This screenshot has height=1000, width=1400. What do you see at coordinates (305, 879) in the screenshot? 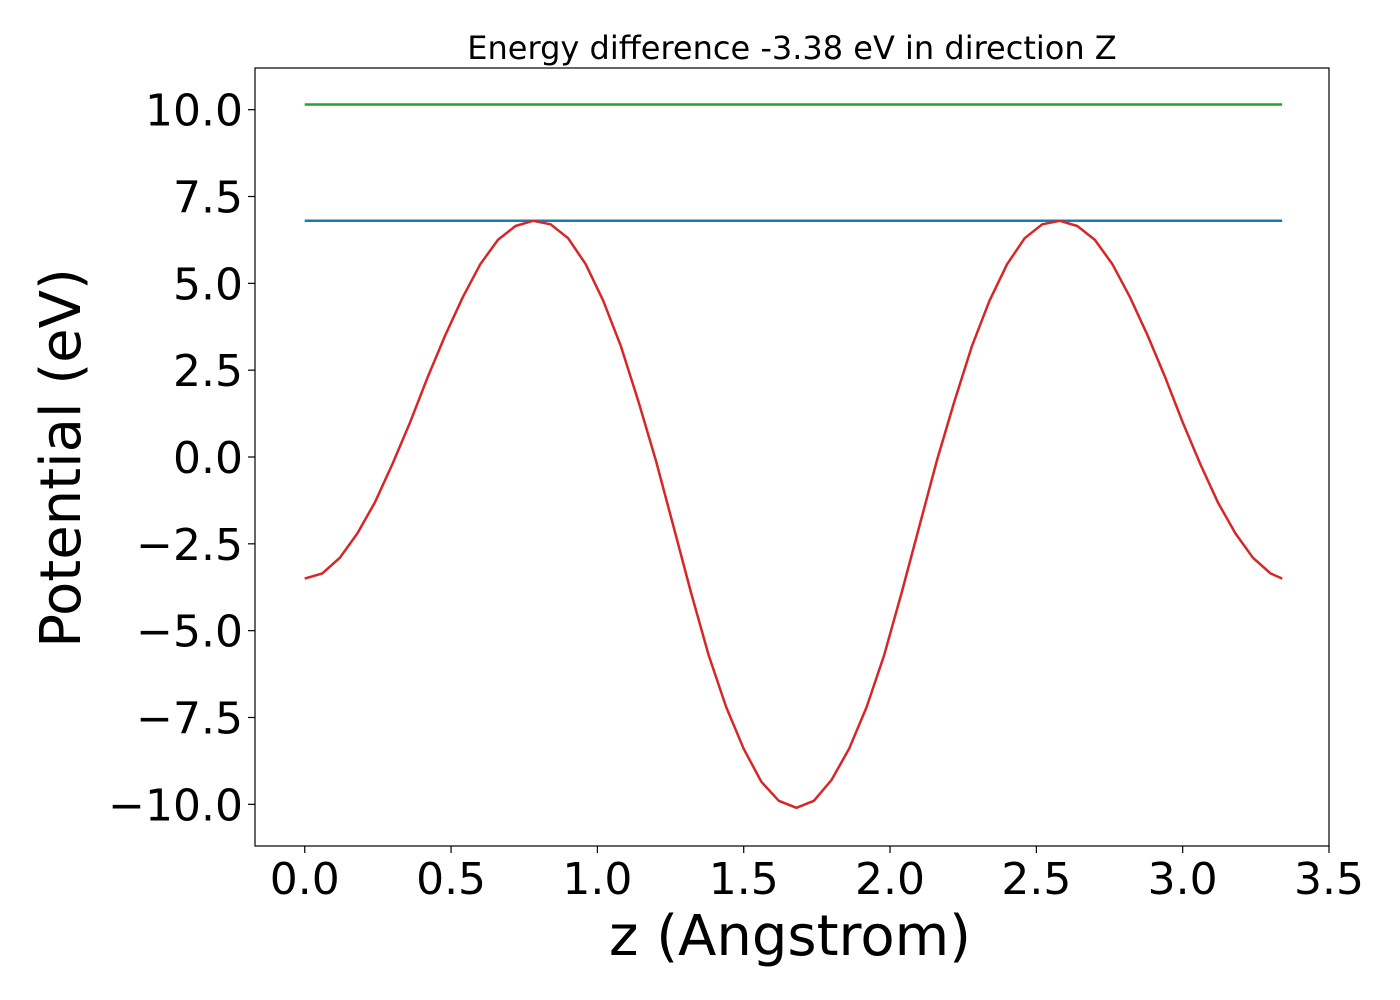
I see `x-tick-label: 0.0` at bounding box center [305, 879].